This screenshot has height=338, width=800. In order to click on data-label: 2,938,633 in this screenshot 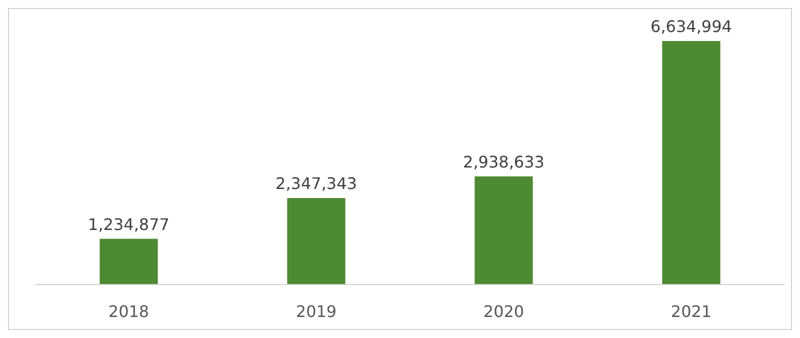, I will do `click(503, 162)`.